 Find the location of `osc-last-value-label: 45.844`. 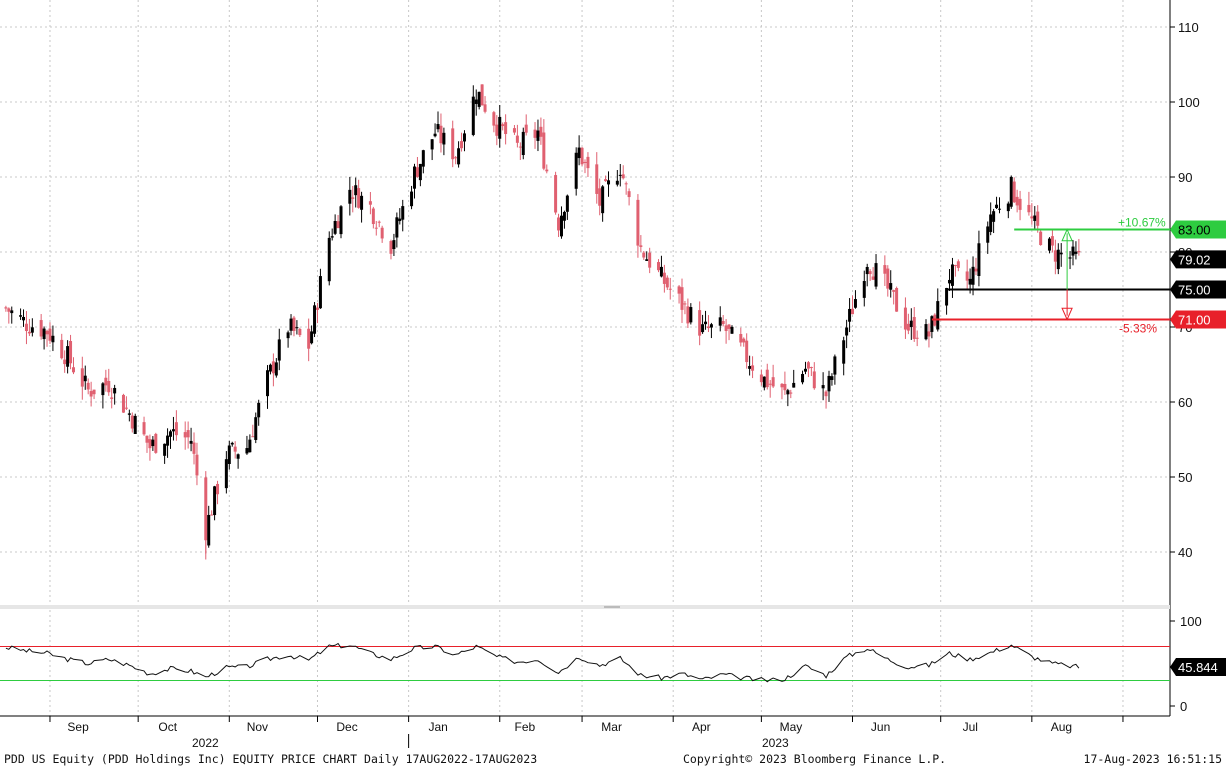

osc-last-value-label: 45.844 is located at coordinates (1198, 667).